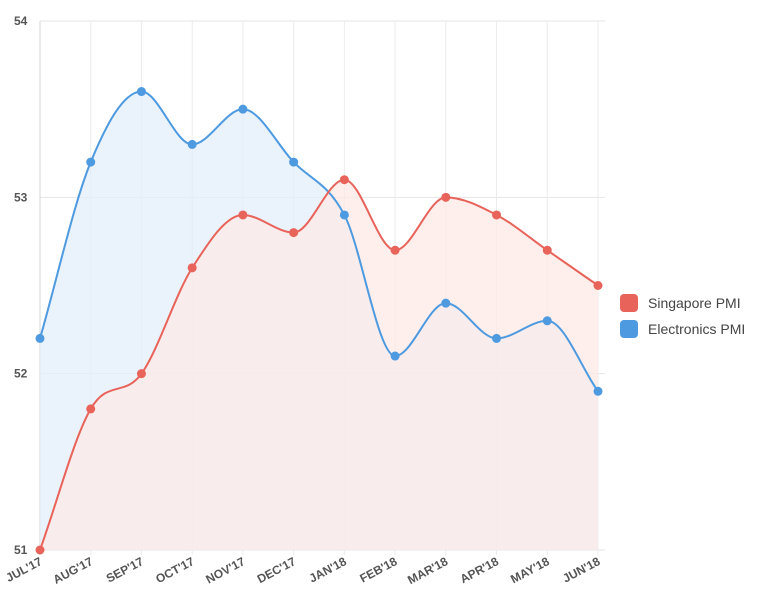  I want to click on x-tick-label: JUN'18, so click(581, 569).